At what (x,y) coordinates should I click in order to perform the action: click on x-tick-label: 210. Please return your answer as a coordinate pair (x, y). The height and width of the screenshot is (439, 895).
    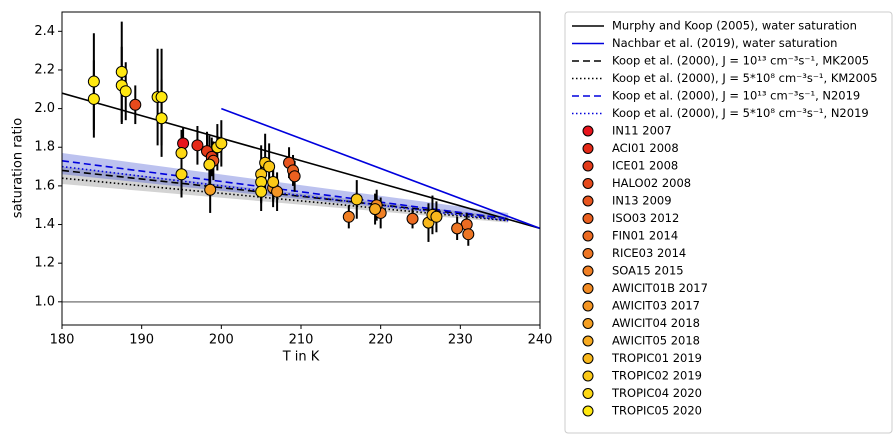
    Looking at the image, I should click on (301, 340).